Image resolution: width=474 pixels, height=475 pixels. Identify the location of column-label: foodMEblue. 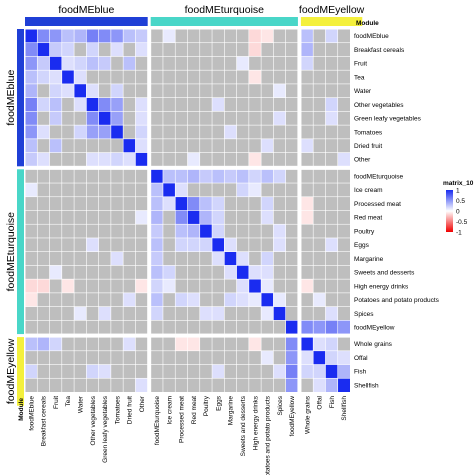
(31, 413).